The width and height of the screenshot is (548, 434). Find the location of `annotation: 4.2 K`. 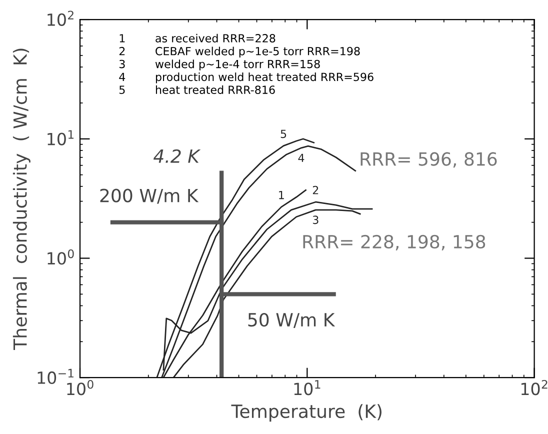

annotation: 4.2 K is located at coordinates (177, 156).